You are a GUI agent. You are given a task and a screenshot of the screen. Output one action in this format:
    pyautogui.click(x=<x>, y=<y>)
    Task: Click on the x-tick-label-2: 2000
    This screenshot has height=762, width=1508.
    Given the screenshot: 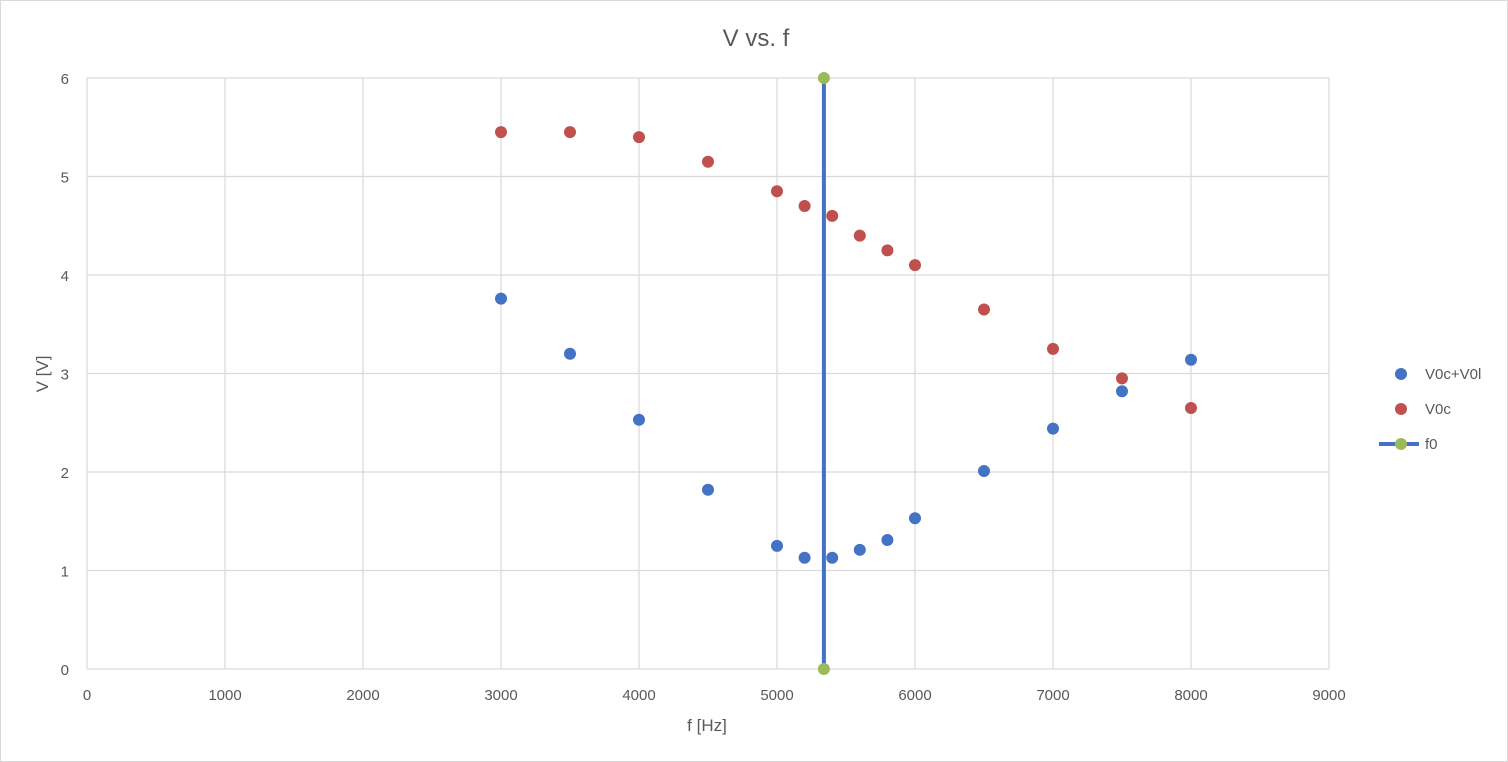 What is the action you would take?
    pyautogui.click(x=362, y=695)
    